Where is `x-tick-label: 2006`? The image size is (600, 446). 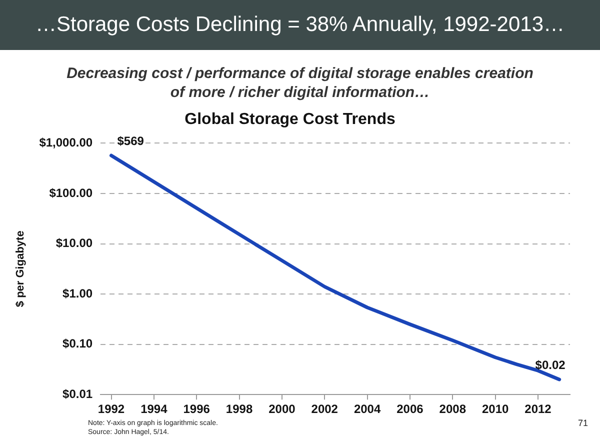
x-tick-label: 2006 is located at coordinates (410, 409).